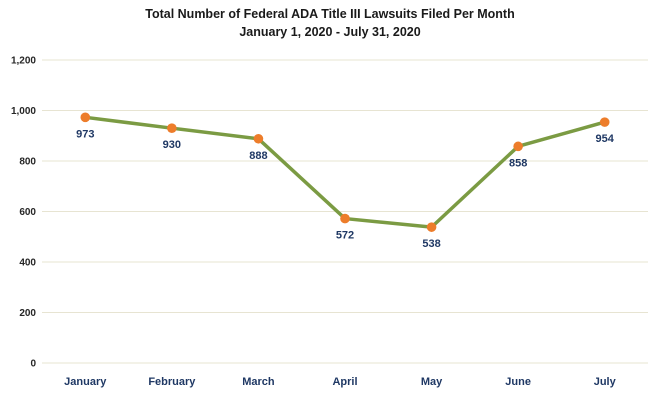 The image size is (660, 400). Describe the element at coordinates (27, 313) in the screenshot. I see `y-axis-tick-label: 200` at that location.